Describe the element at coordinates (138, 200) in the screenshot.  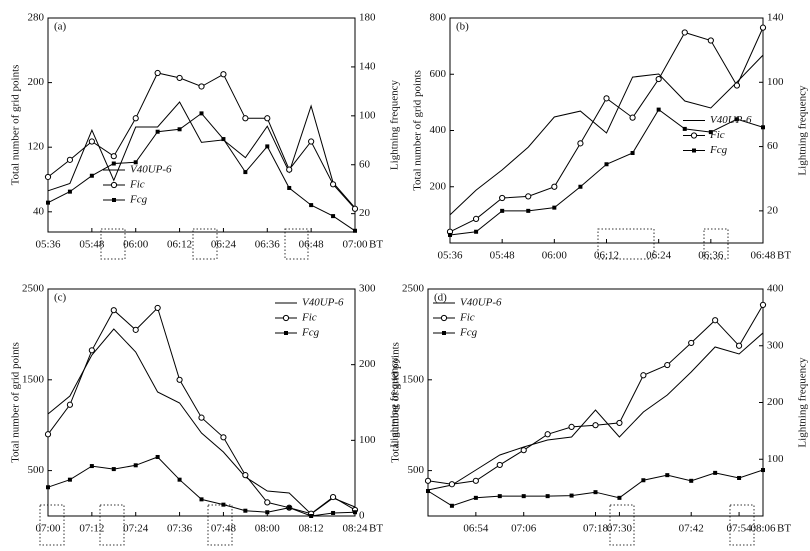
I see `legend-label: Fcg` at that location.